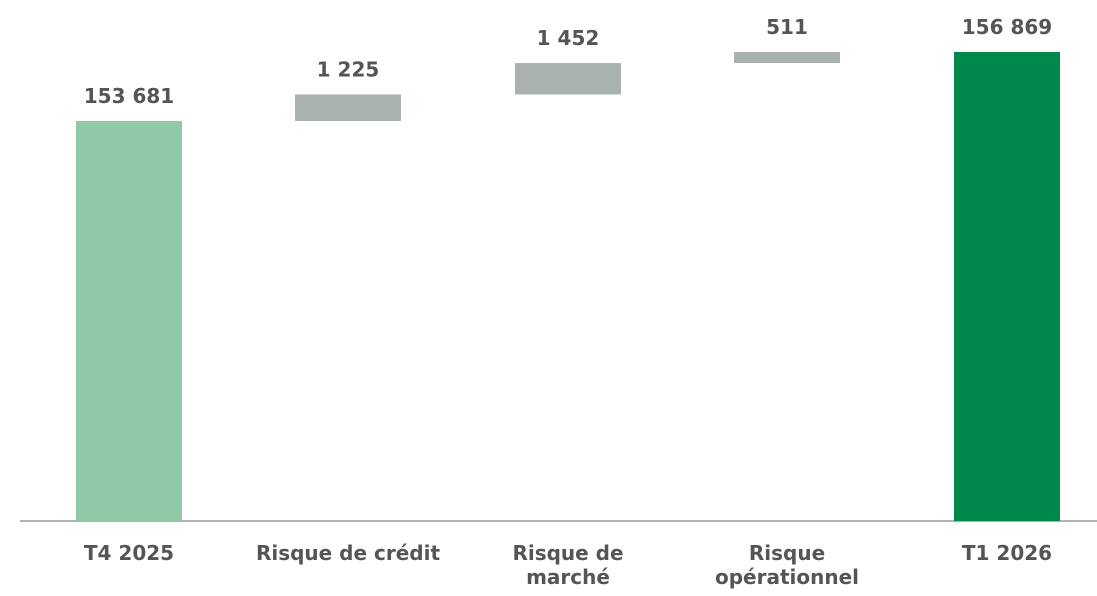 Image resolution: width=1097 pixels, height=596 pixels. What do you see at coordinates (568, 565) in the screenshot?
I see `x-tick-label: Risque de marché` at bounding box center [568, 565].